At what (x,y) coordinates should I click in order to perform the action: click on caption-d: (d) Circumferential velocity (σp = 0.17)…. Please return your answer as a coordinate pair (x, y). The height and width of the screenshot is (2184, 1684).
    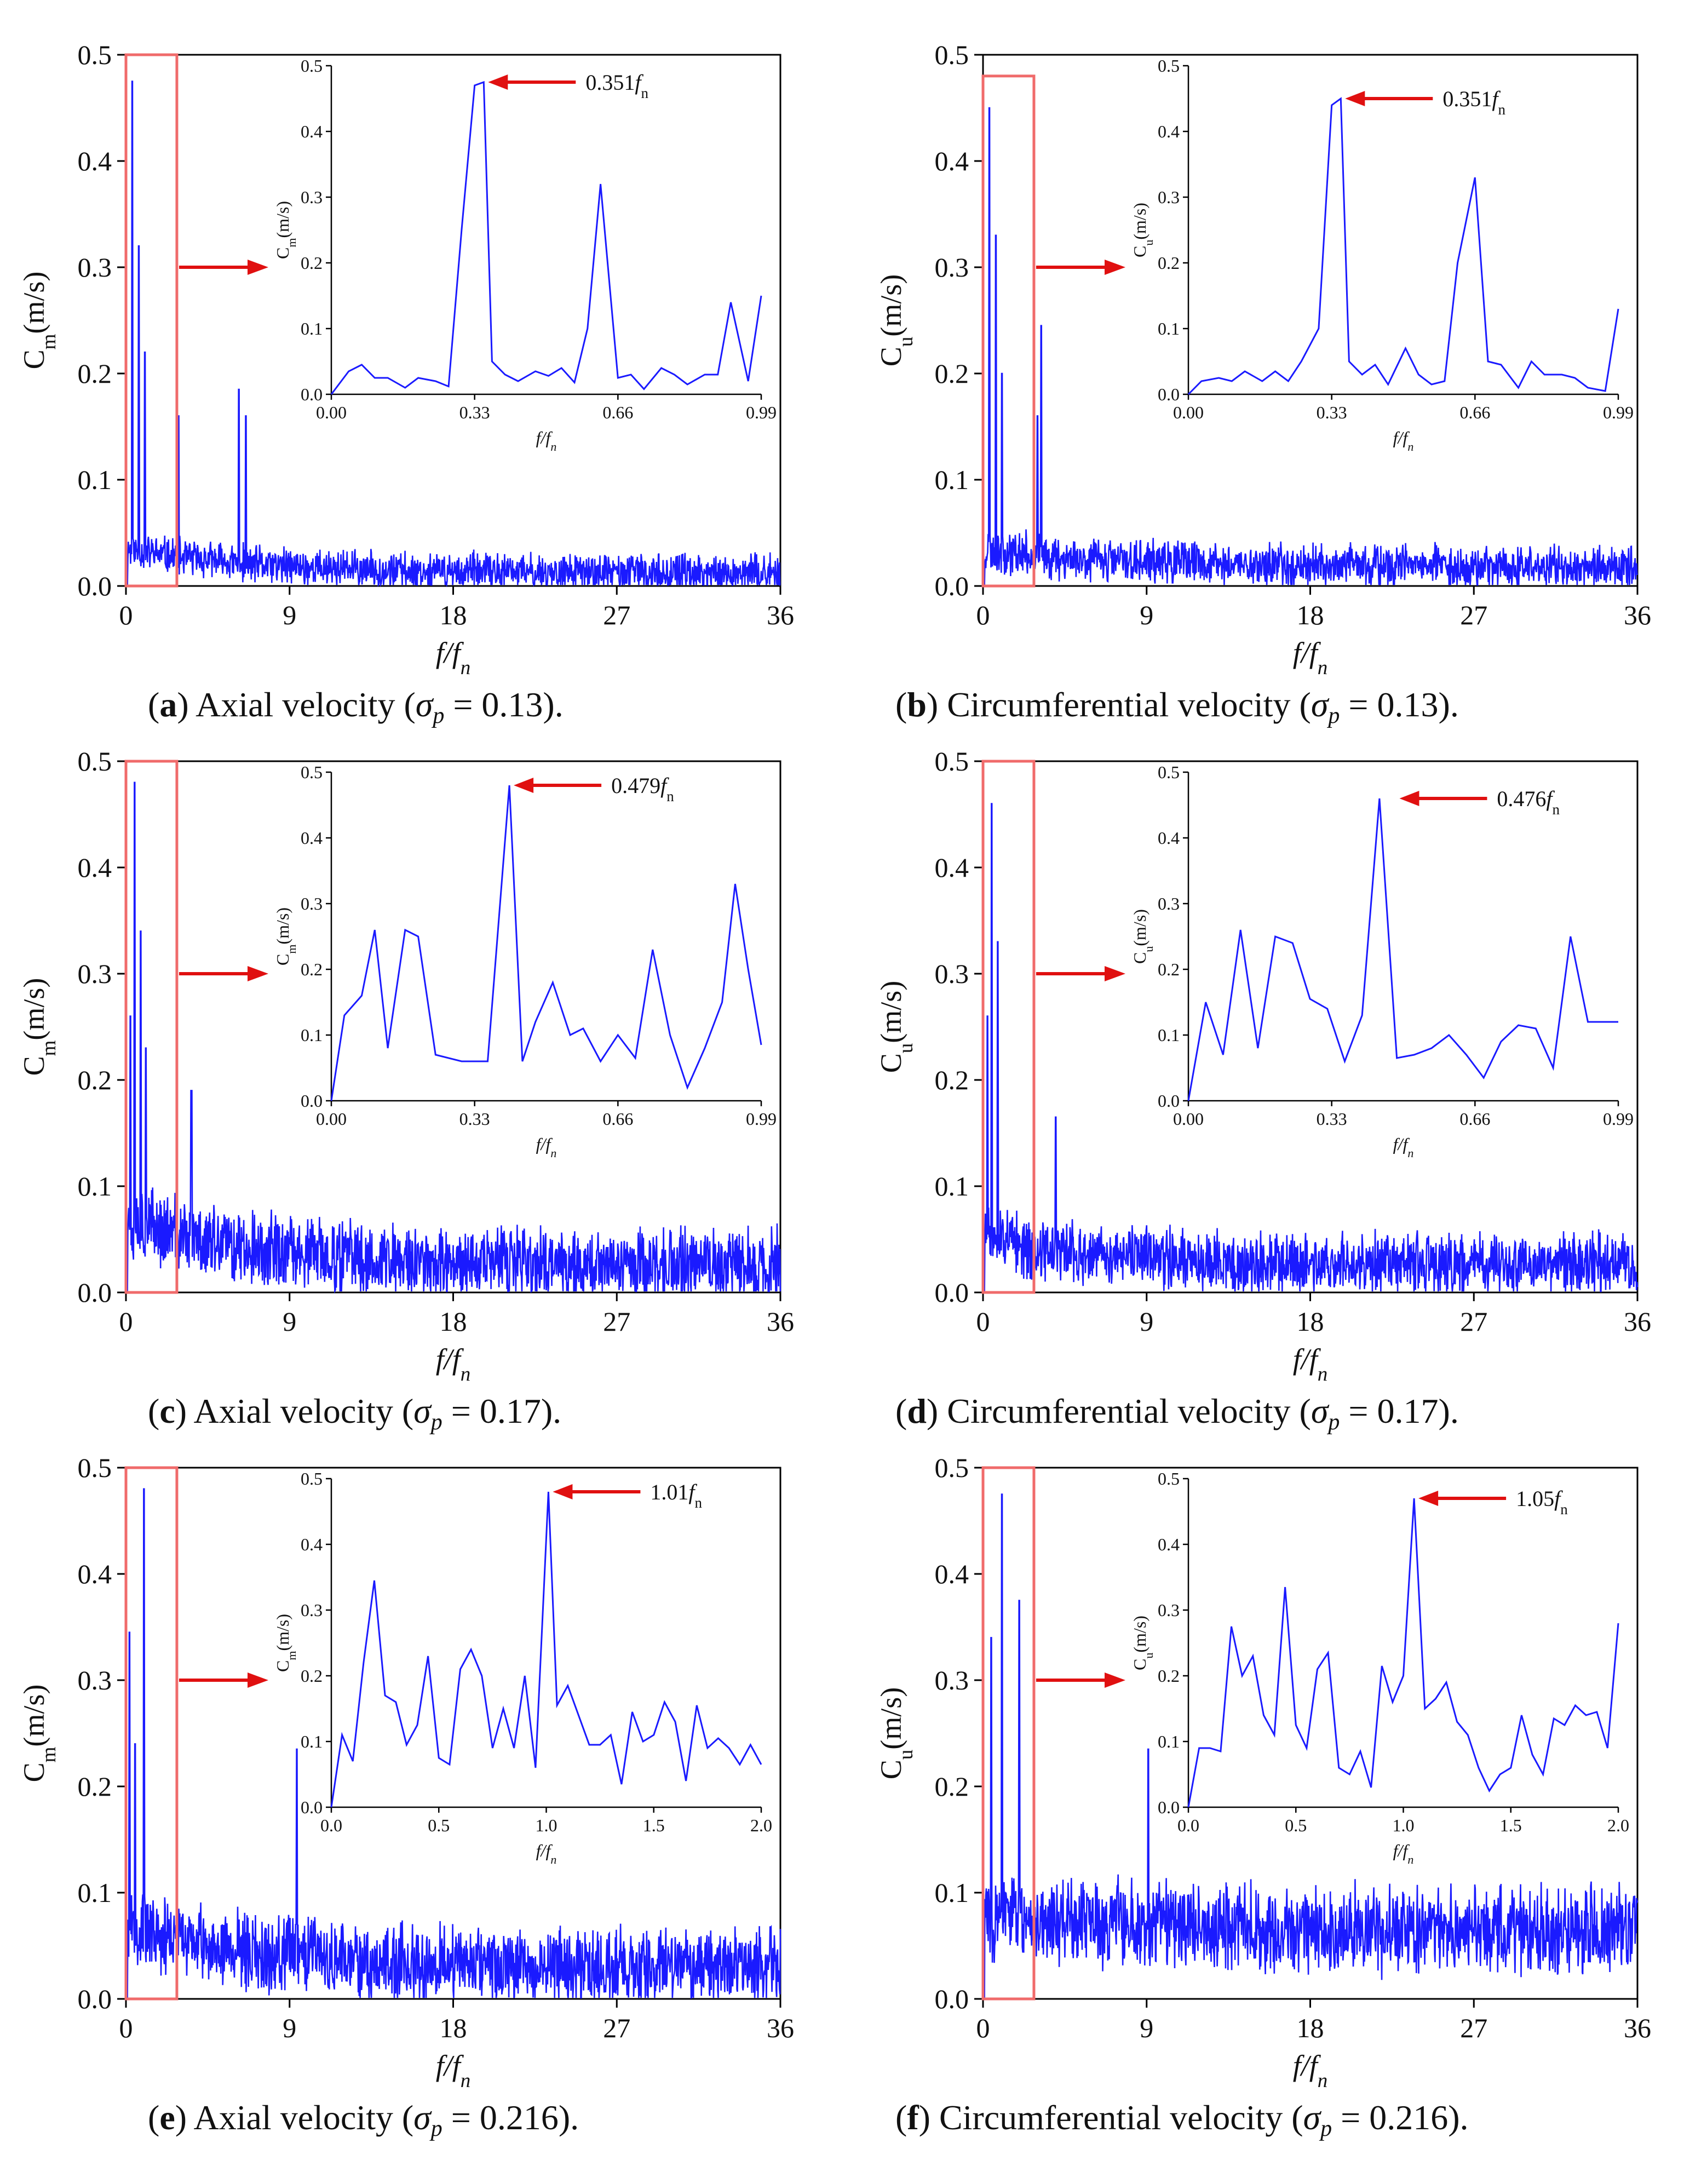
    Looking at the image, I should click on (1177, 1414).